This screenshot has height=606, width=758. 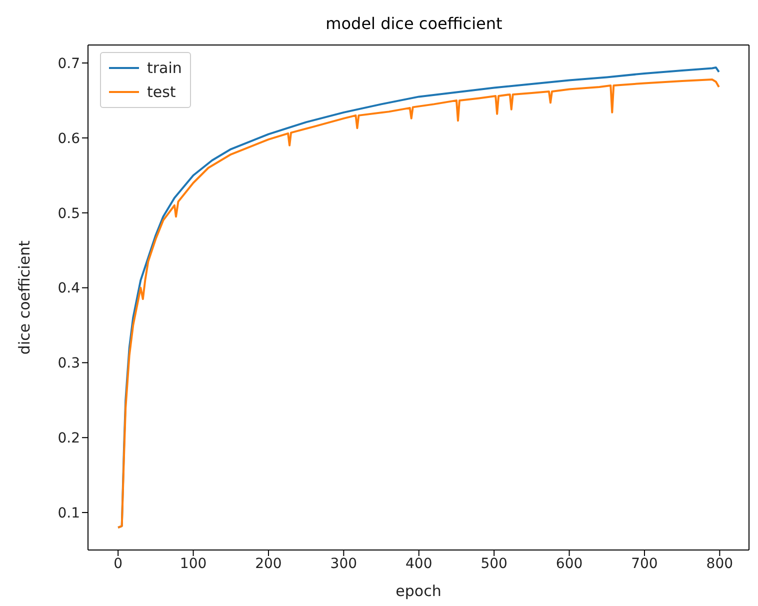 I want to click on y-tick-label: 0.3, so click(x=69, y=364).